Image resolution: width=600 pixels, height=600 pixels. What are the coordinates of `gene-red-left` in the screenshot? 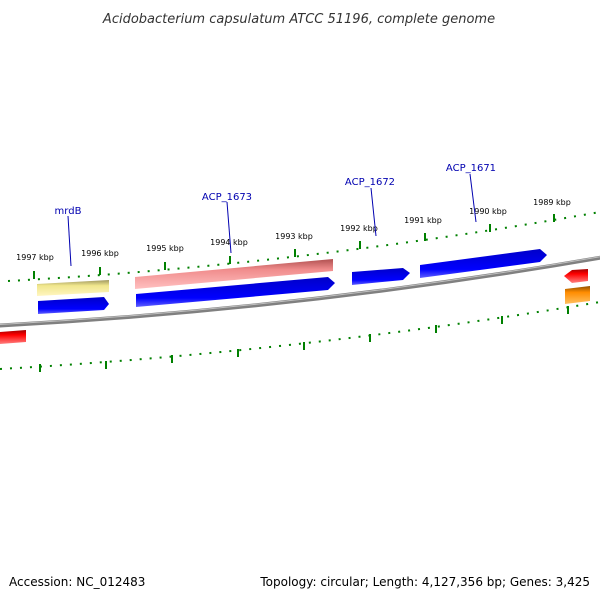 It's located at (13, 337).